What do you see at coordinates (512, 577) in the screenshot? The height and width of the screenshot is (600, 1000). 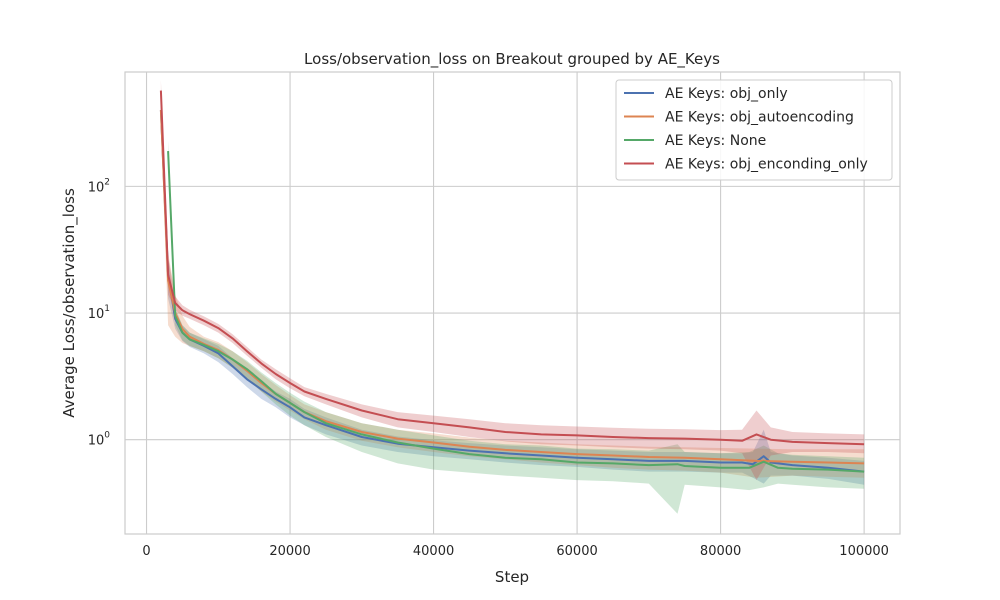 I see `x-axis-label: Step` at bounding box center [512, 577].